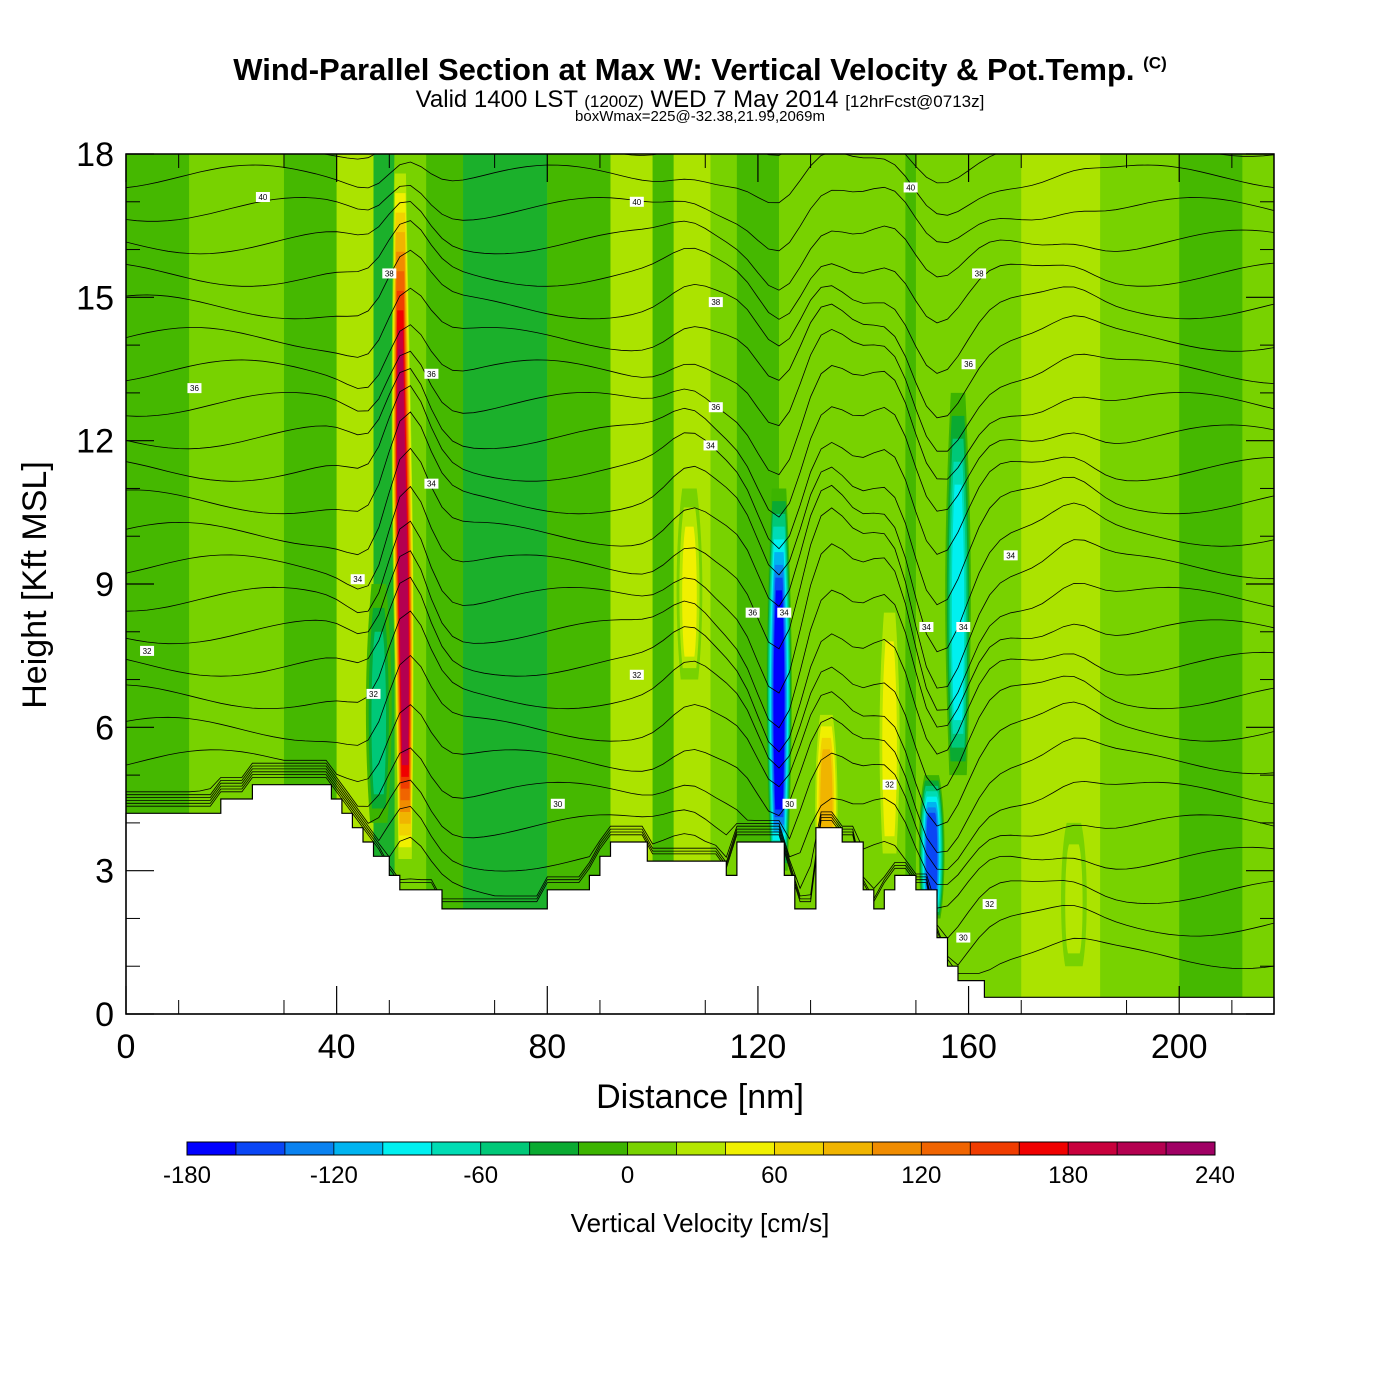  What do you see at coordinates (700, 116) in the screenshot?
I see `box-wmax-line: boxWmax=225@-32.38,21.99,2069m` at bounding box center [700, 116].